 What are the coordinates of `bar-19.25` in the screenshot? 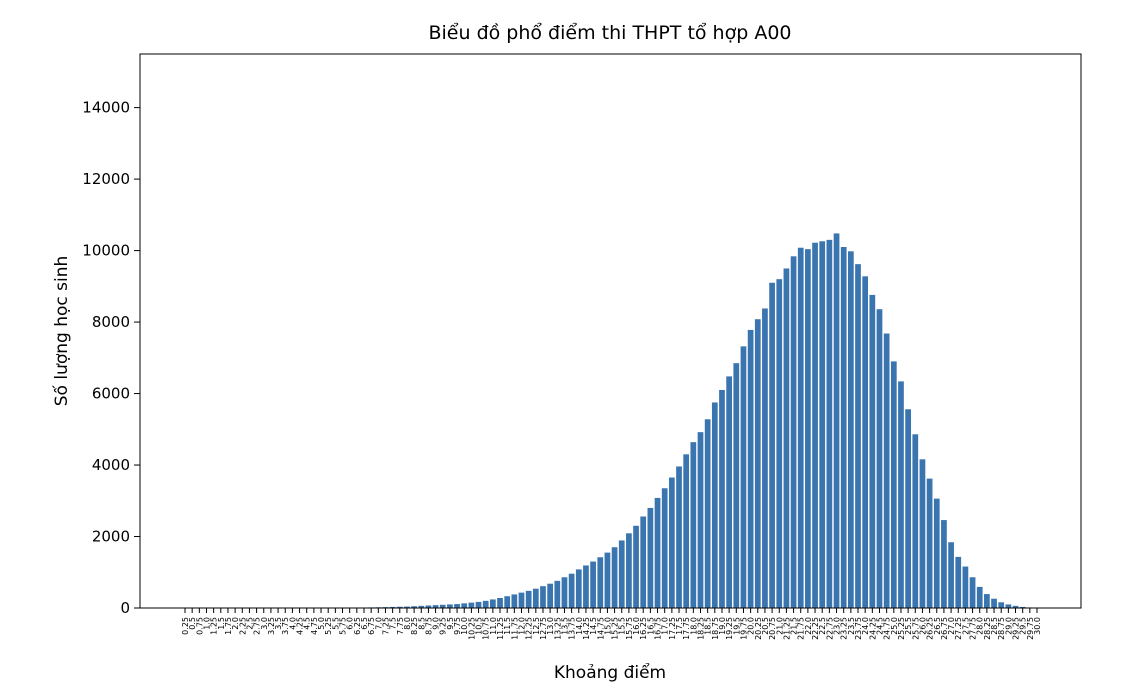 It's located at (729, 492).